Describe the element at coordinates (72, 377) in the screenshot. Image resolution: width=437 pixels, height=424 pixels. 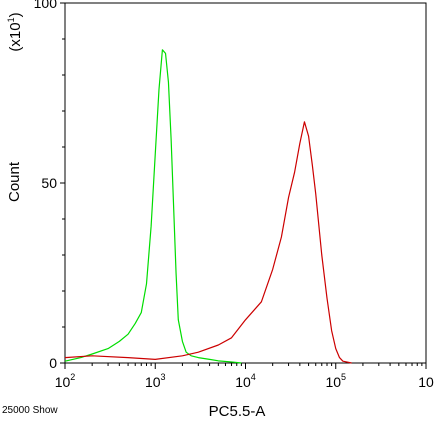
I see `x-tick-exponent: 2` at that location.